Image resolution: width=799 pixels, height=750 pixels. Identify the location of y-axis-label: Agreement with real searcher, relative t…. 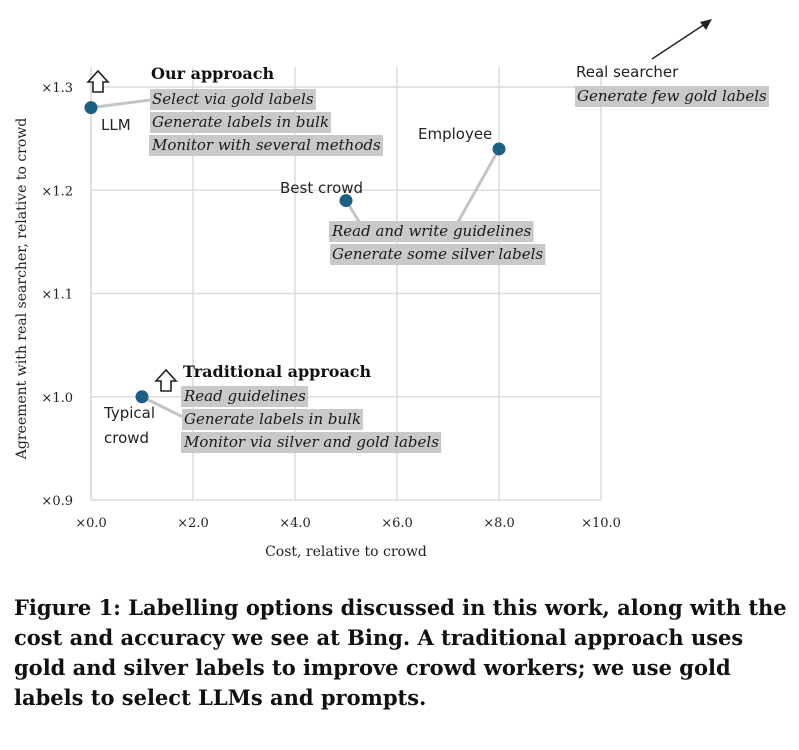
(22, 289).